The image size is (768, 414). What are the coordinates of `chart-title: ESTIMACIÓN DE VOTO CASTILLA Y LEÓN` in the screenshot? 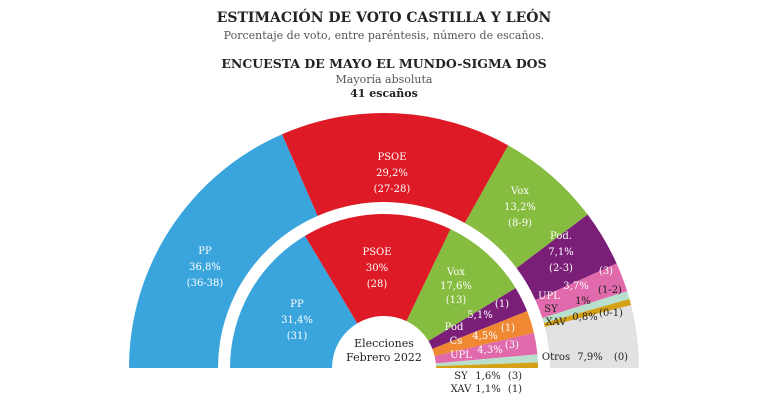 It's located at (384, 18).